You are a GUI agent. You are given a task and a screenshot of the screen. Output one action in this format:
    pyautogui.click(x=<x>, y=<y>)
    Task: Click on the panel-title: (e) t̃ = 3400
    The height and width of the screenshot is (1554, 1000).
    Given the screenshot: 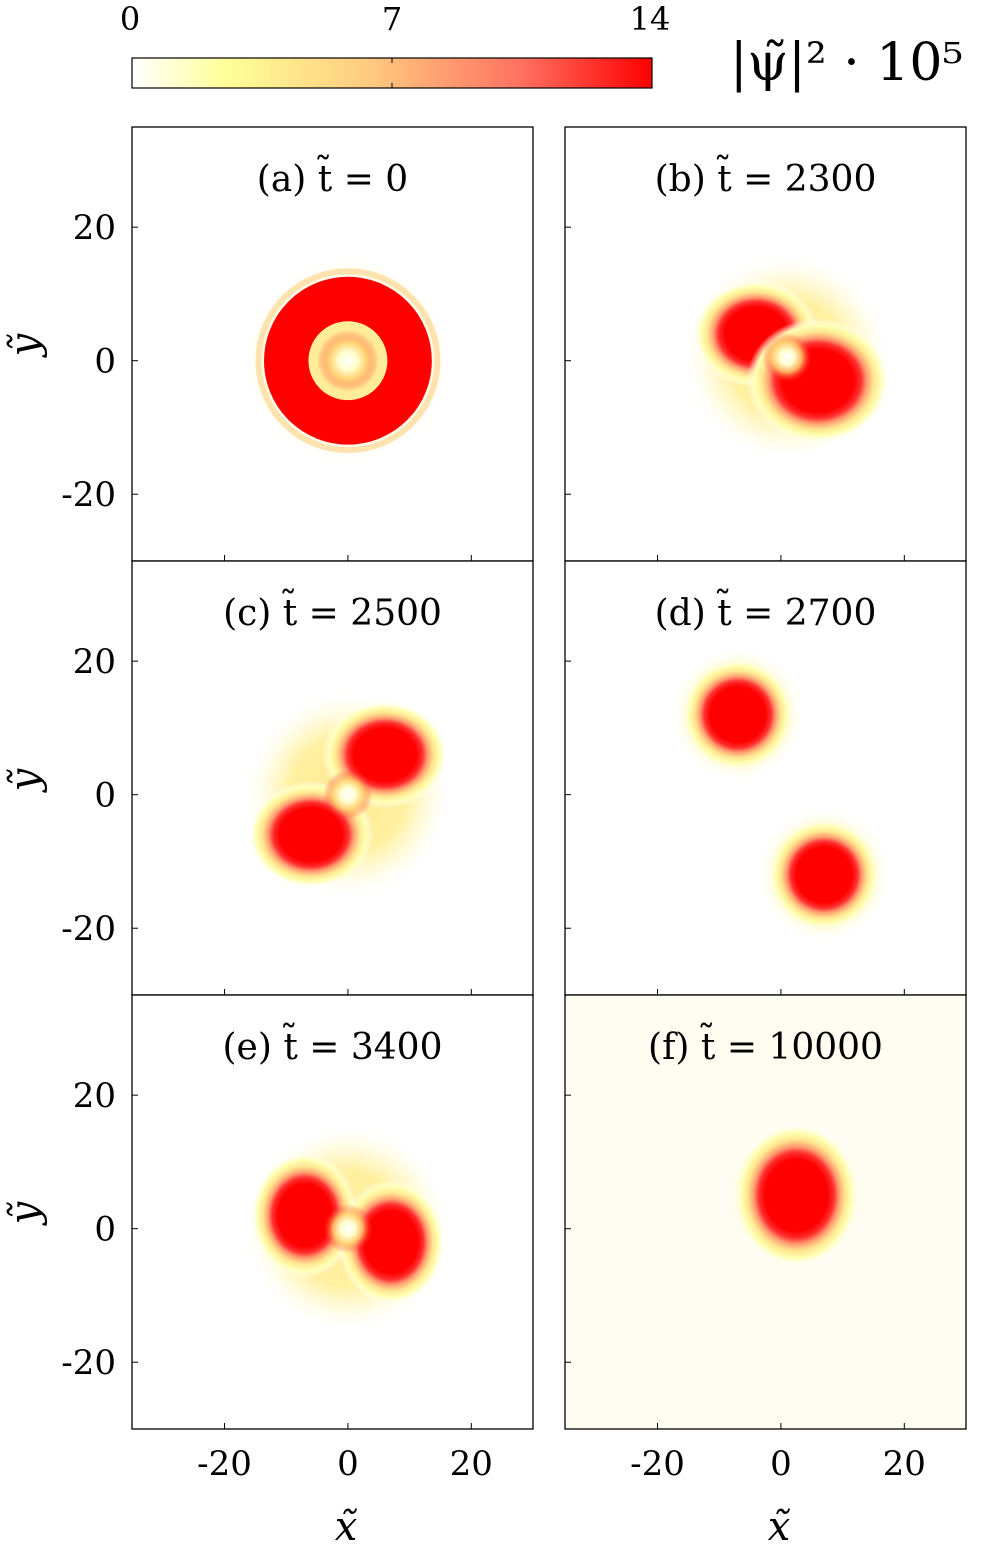 What is the action you would take?
    pyautogui.click(x=333, y=1045)
    